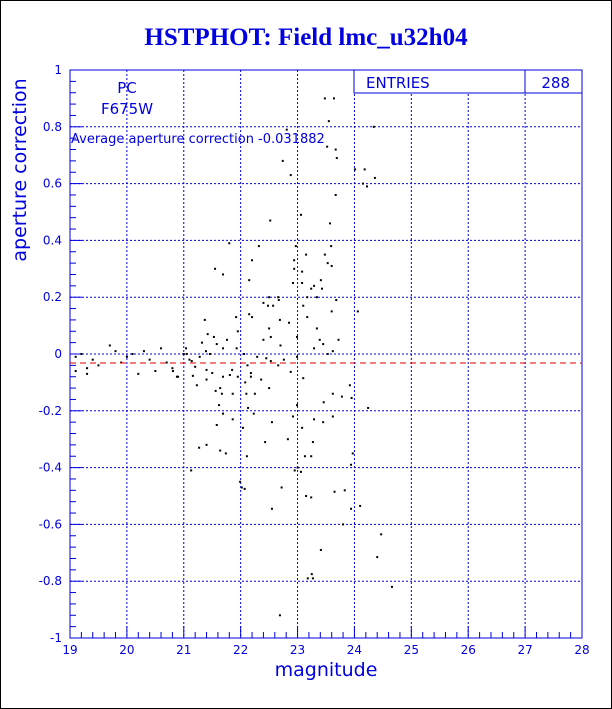 Image resolution: width=612 pixels, height=709 pixels. What do you see at coordinates (127, 109) in the screenshot?
I see `filter-annotation: F675W` at bounding box center [127, 109].